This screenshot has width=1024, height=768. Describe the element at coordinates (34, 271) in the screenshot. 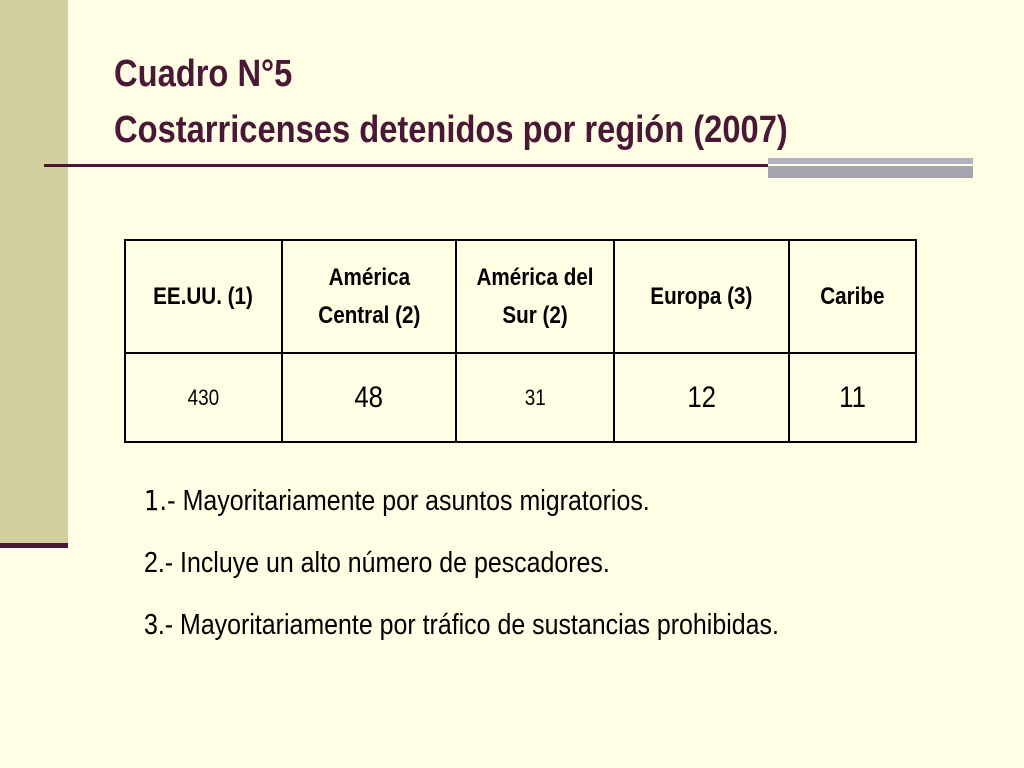

I see `side-accent-bar` at that location.